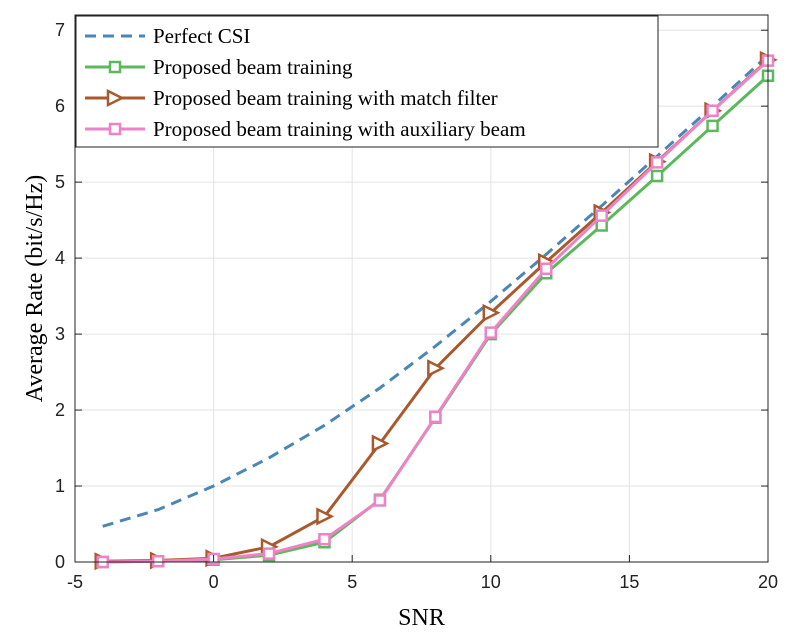  What do you see at coordinates (253, 67) in the screenshot?
I see `legend-label: Proposed beam training` at bounding box center [253, 67].